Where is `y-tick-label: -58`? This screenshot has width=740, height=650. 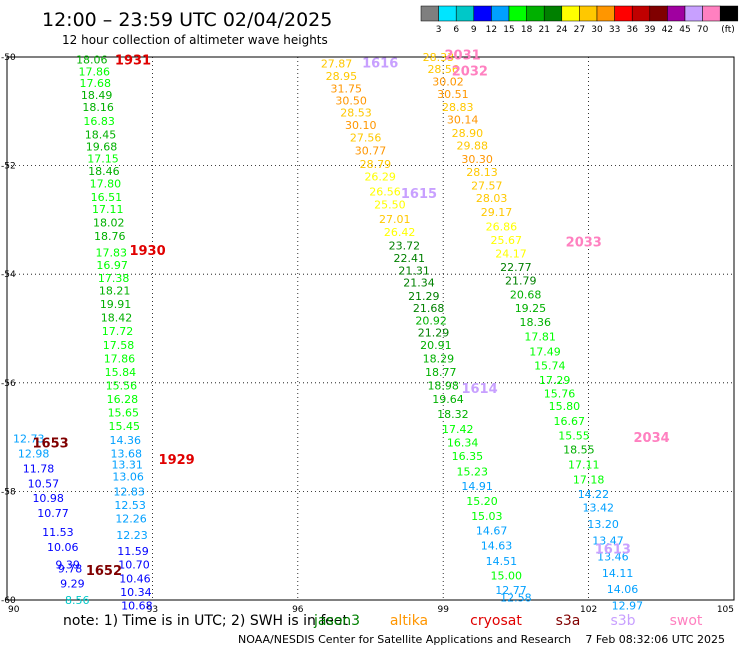
y-tick-label: -58 is located at coordinates (8, 492).